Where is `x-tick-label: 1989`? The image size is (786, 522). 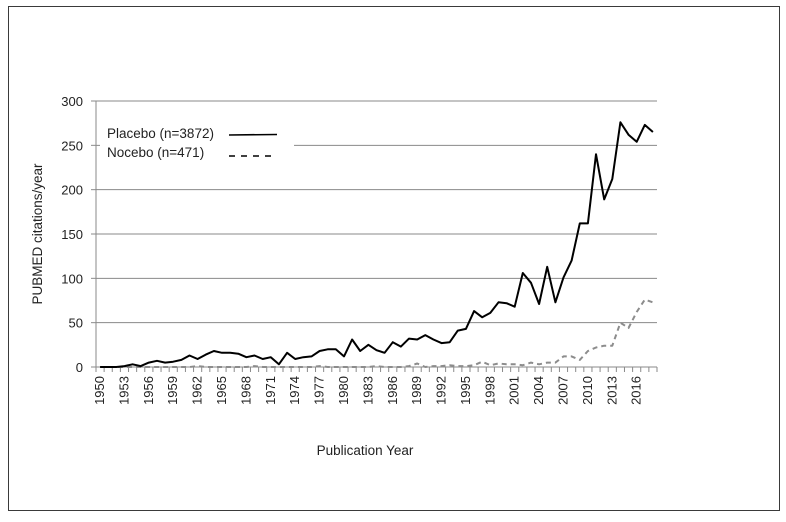 x-tick-label: 1989 is located at coordinates (416, 390).